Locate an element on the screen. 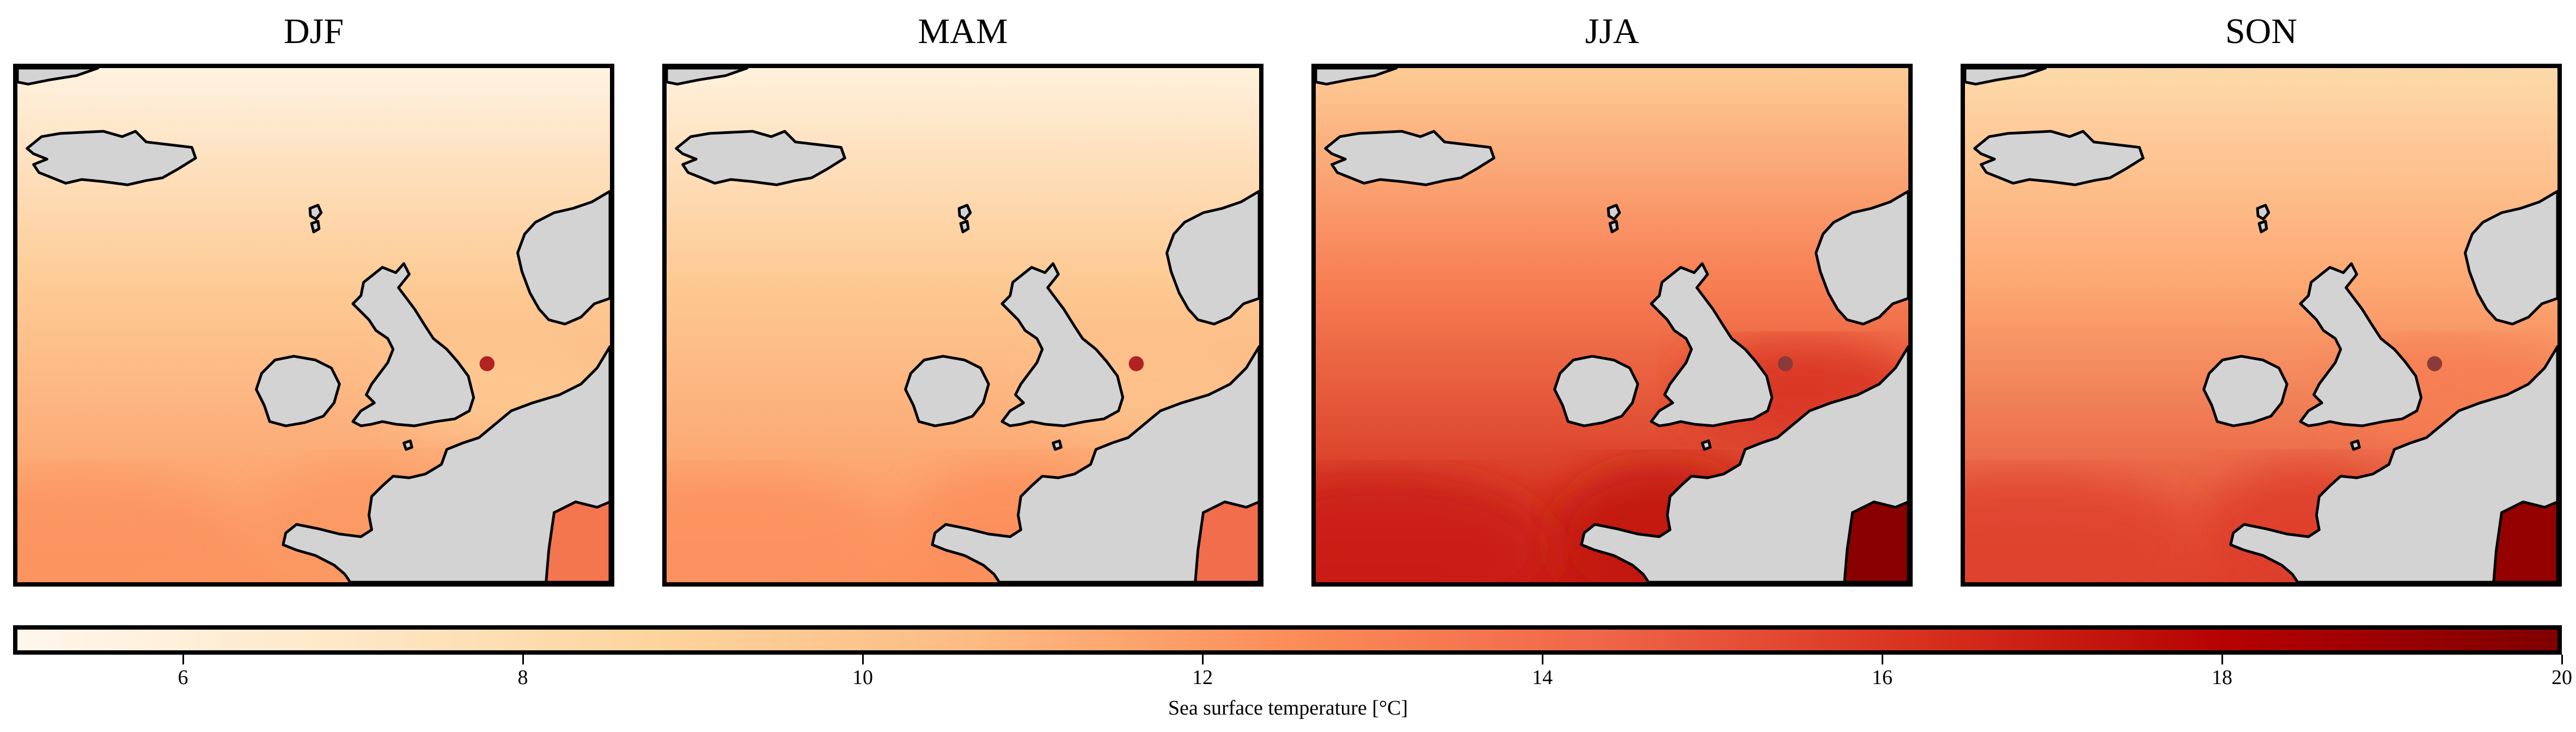  colorbar-tick-label: 12 is located at coordinates (1202, 677).